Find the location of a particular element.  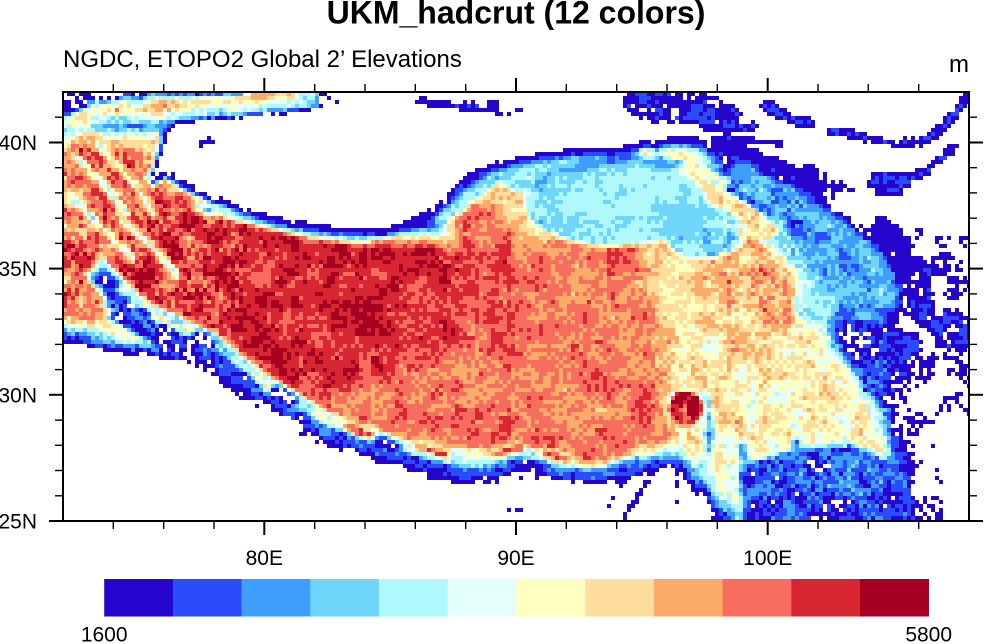

svg-text: 90E is located at coordinates (515, 558).